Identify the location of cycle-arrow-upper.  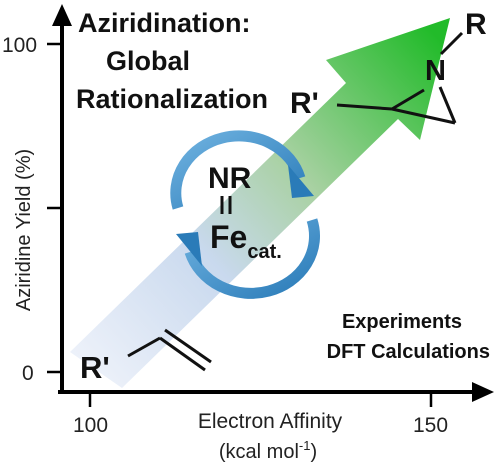
(238, 170).